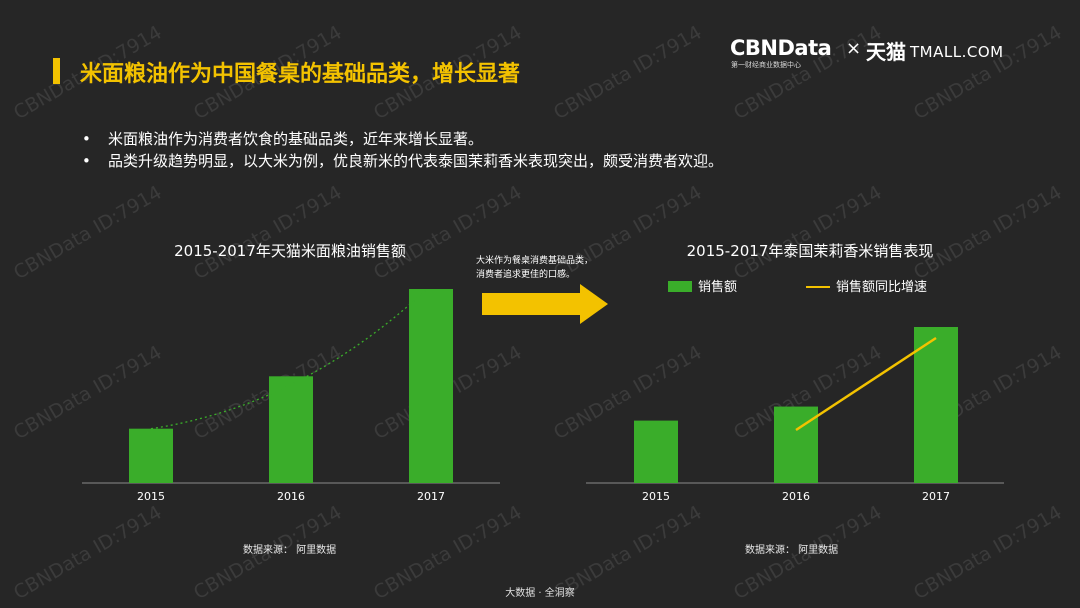 This screenshot has width=1080, height=608. Describe the element at coordinates (680, 286) in the screenshot. I see `legend-swatch-sales` at that location.